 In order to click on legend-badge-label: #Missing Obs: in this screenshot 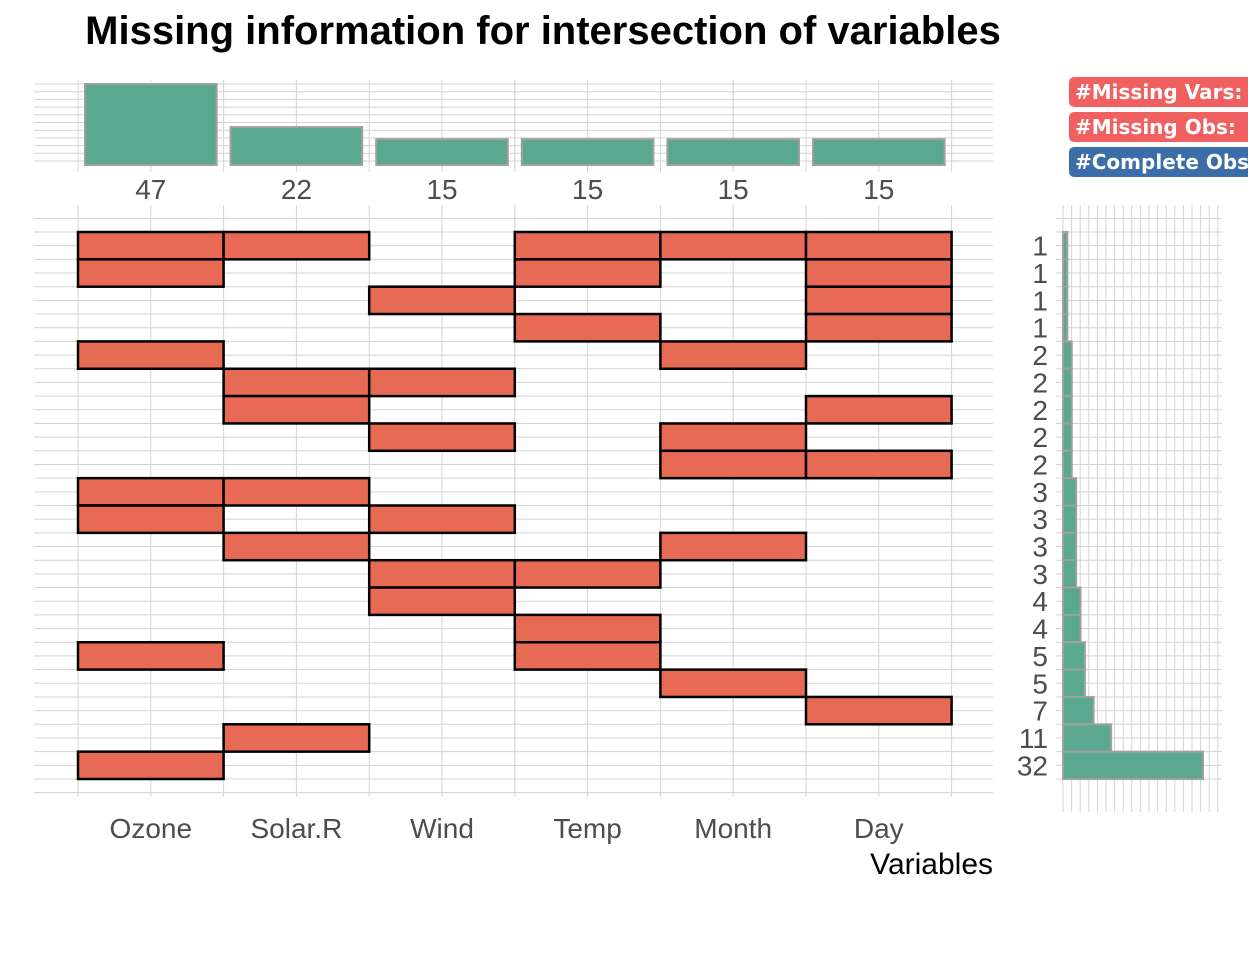, I will do `click(1155, 127)`.